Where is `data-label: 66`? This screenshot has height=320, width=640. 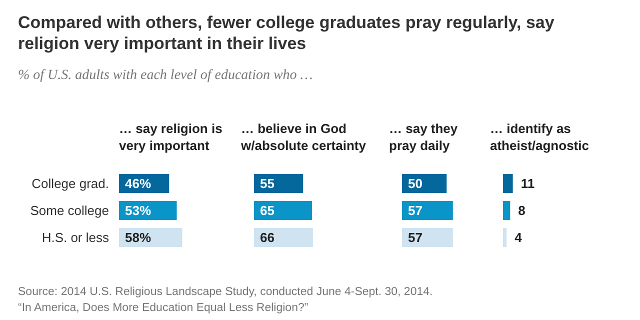 data-label: 66 is located at coordinates (267, 237).